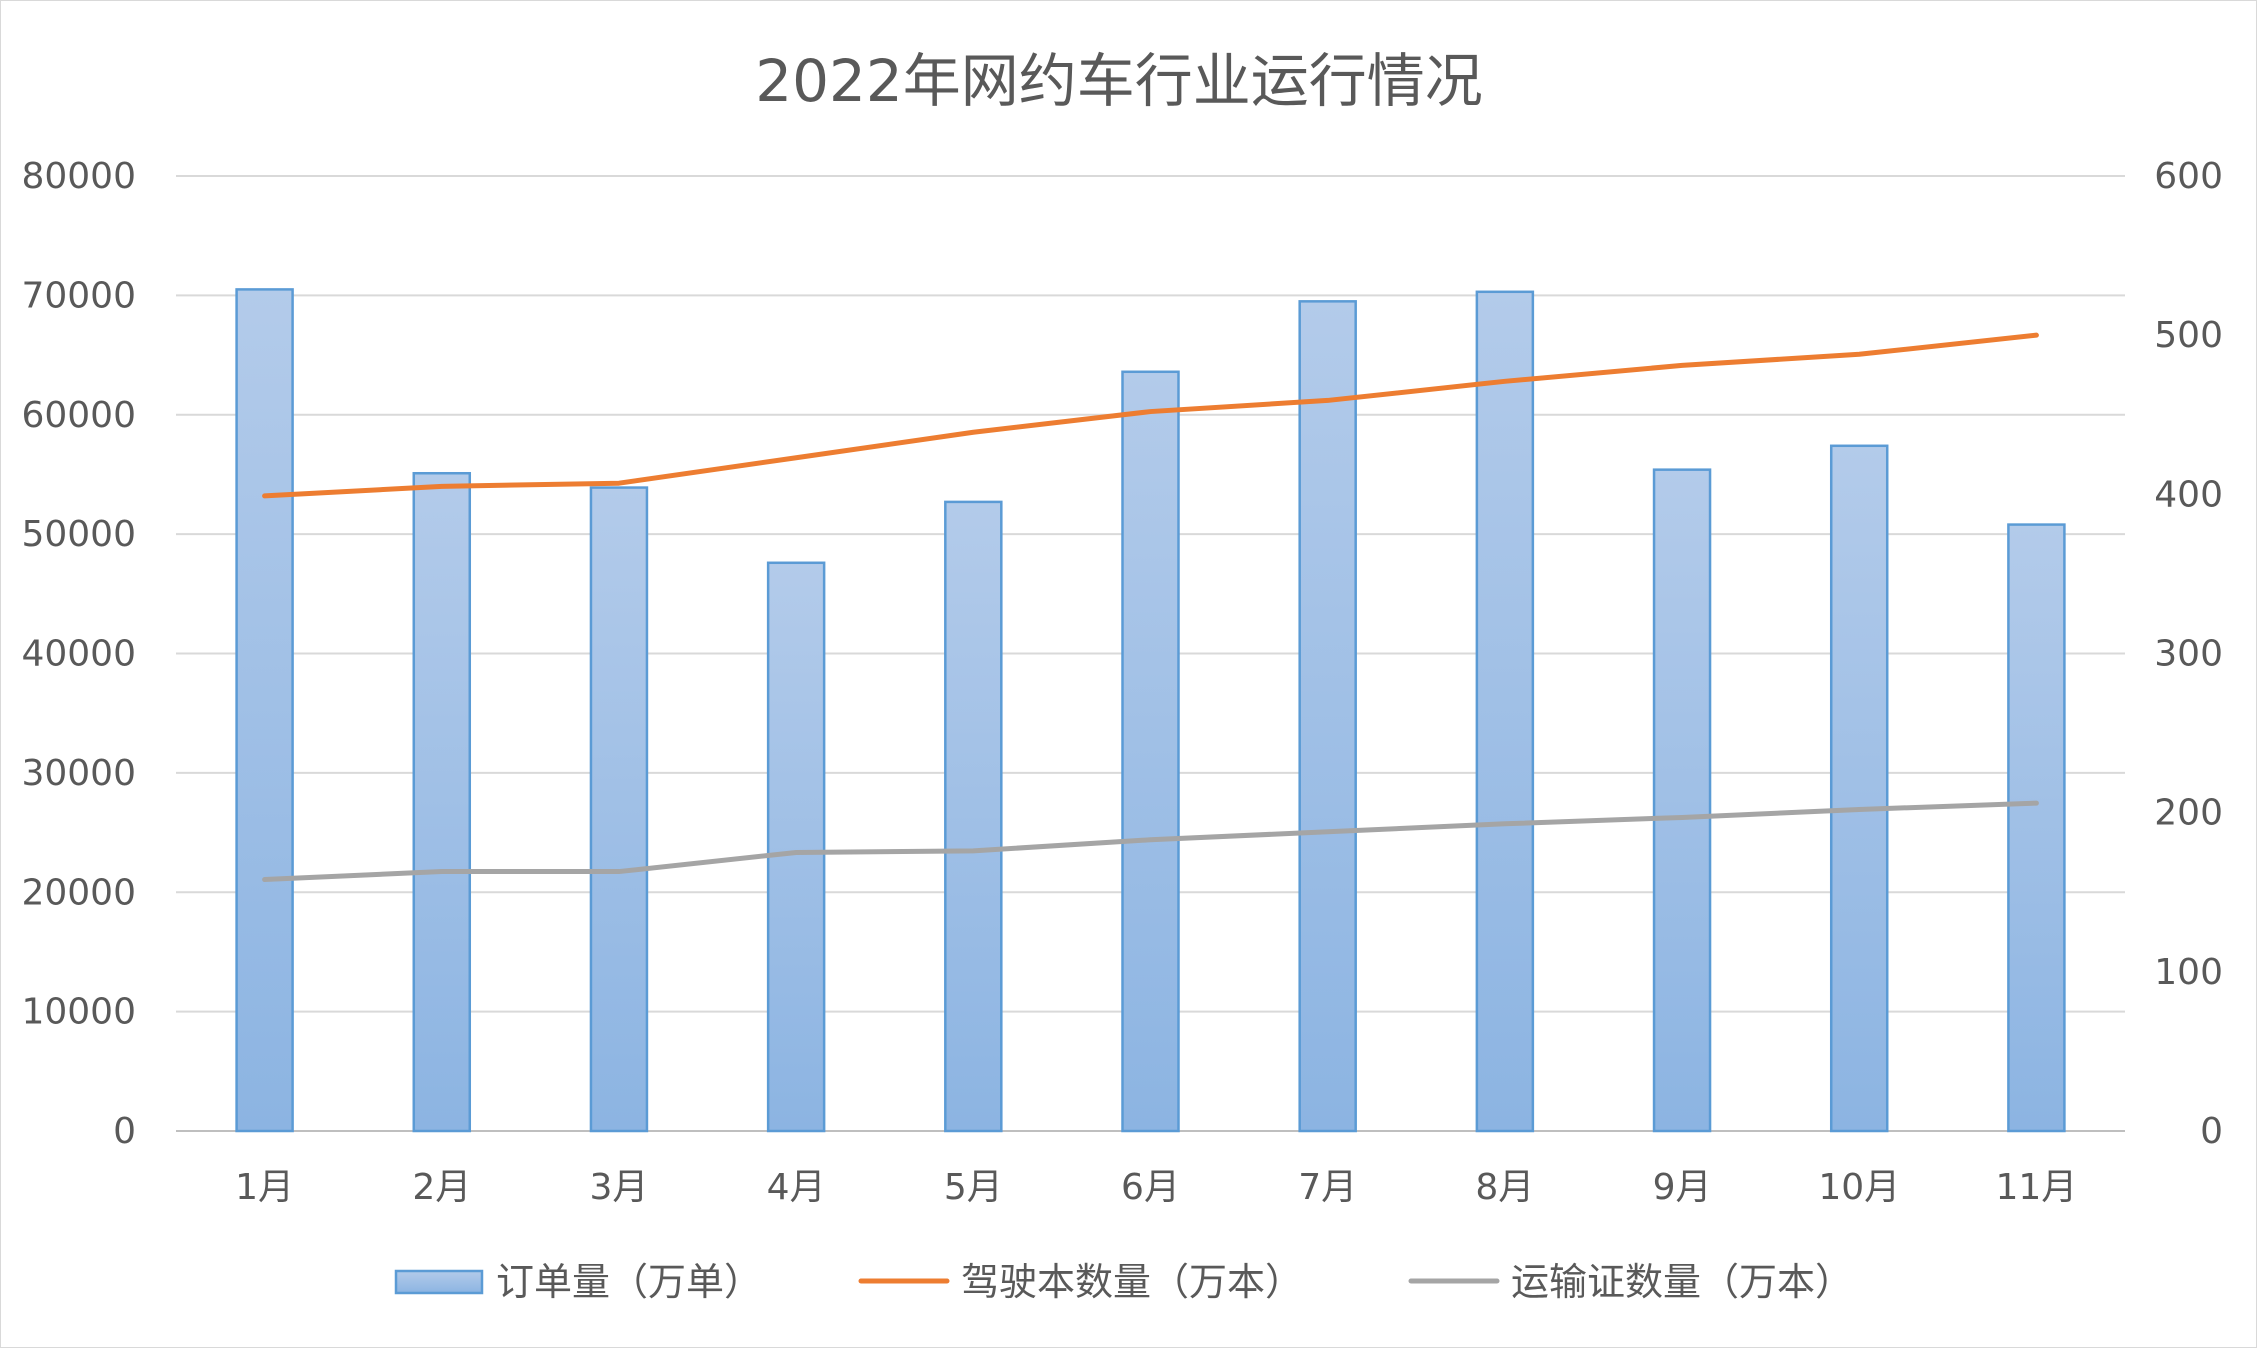 The image size is (2257, 1348). Describe the element at coordinates (441, 1187) in the screenshot. I see `x-tick-label: 2月` at that location.